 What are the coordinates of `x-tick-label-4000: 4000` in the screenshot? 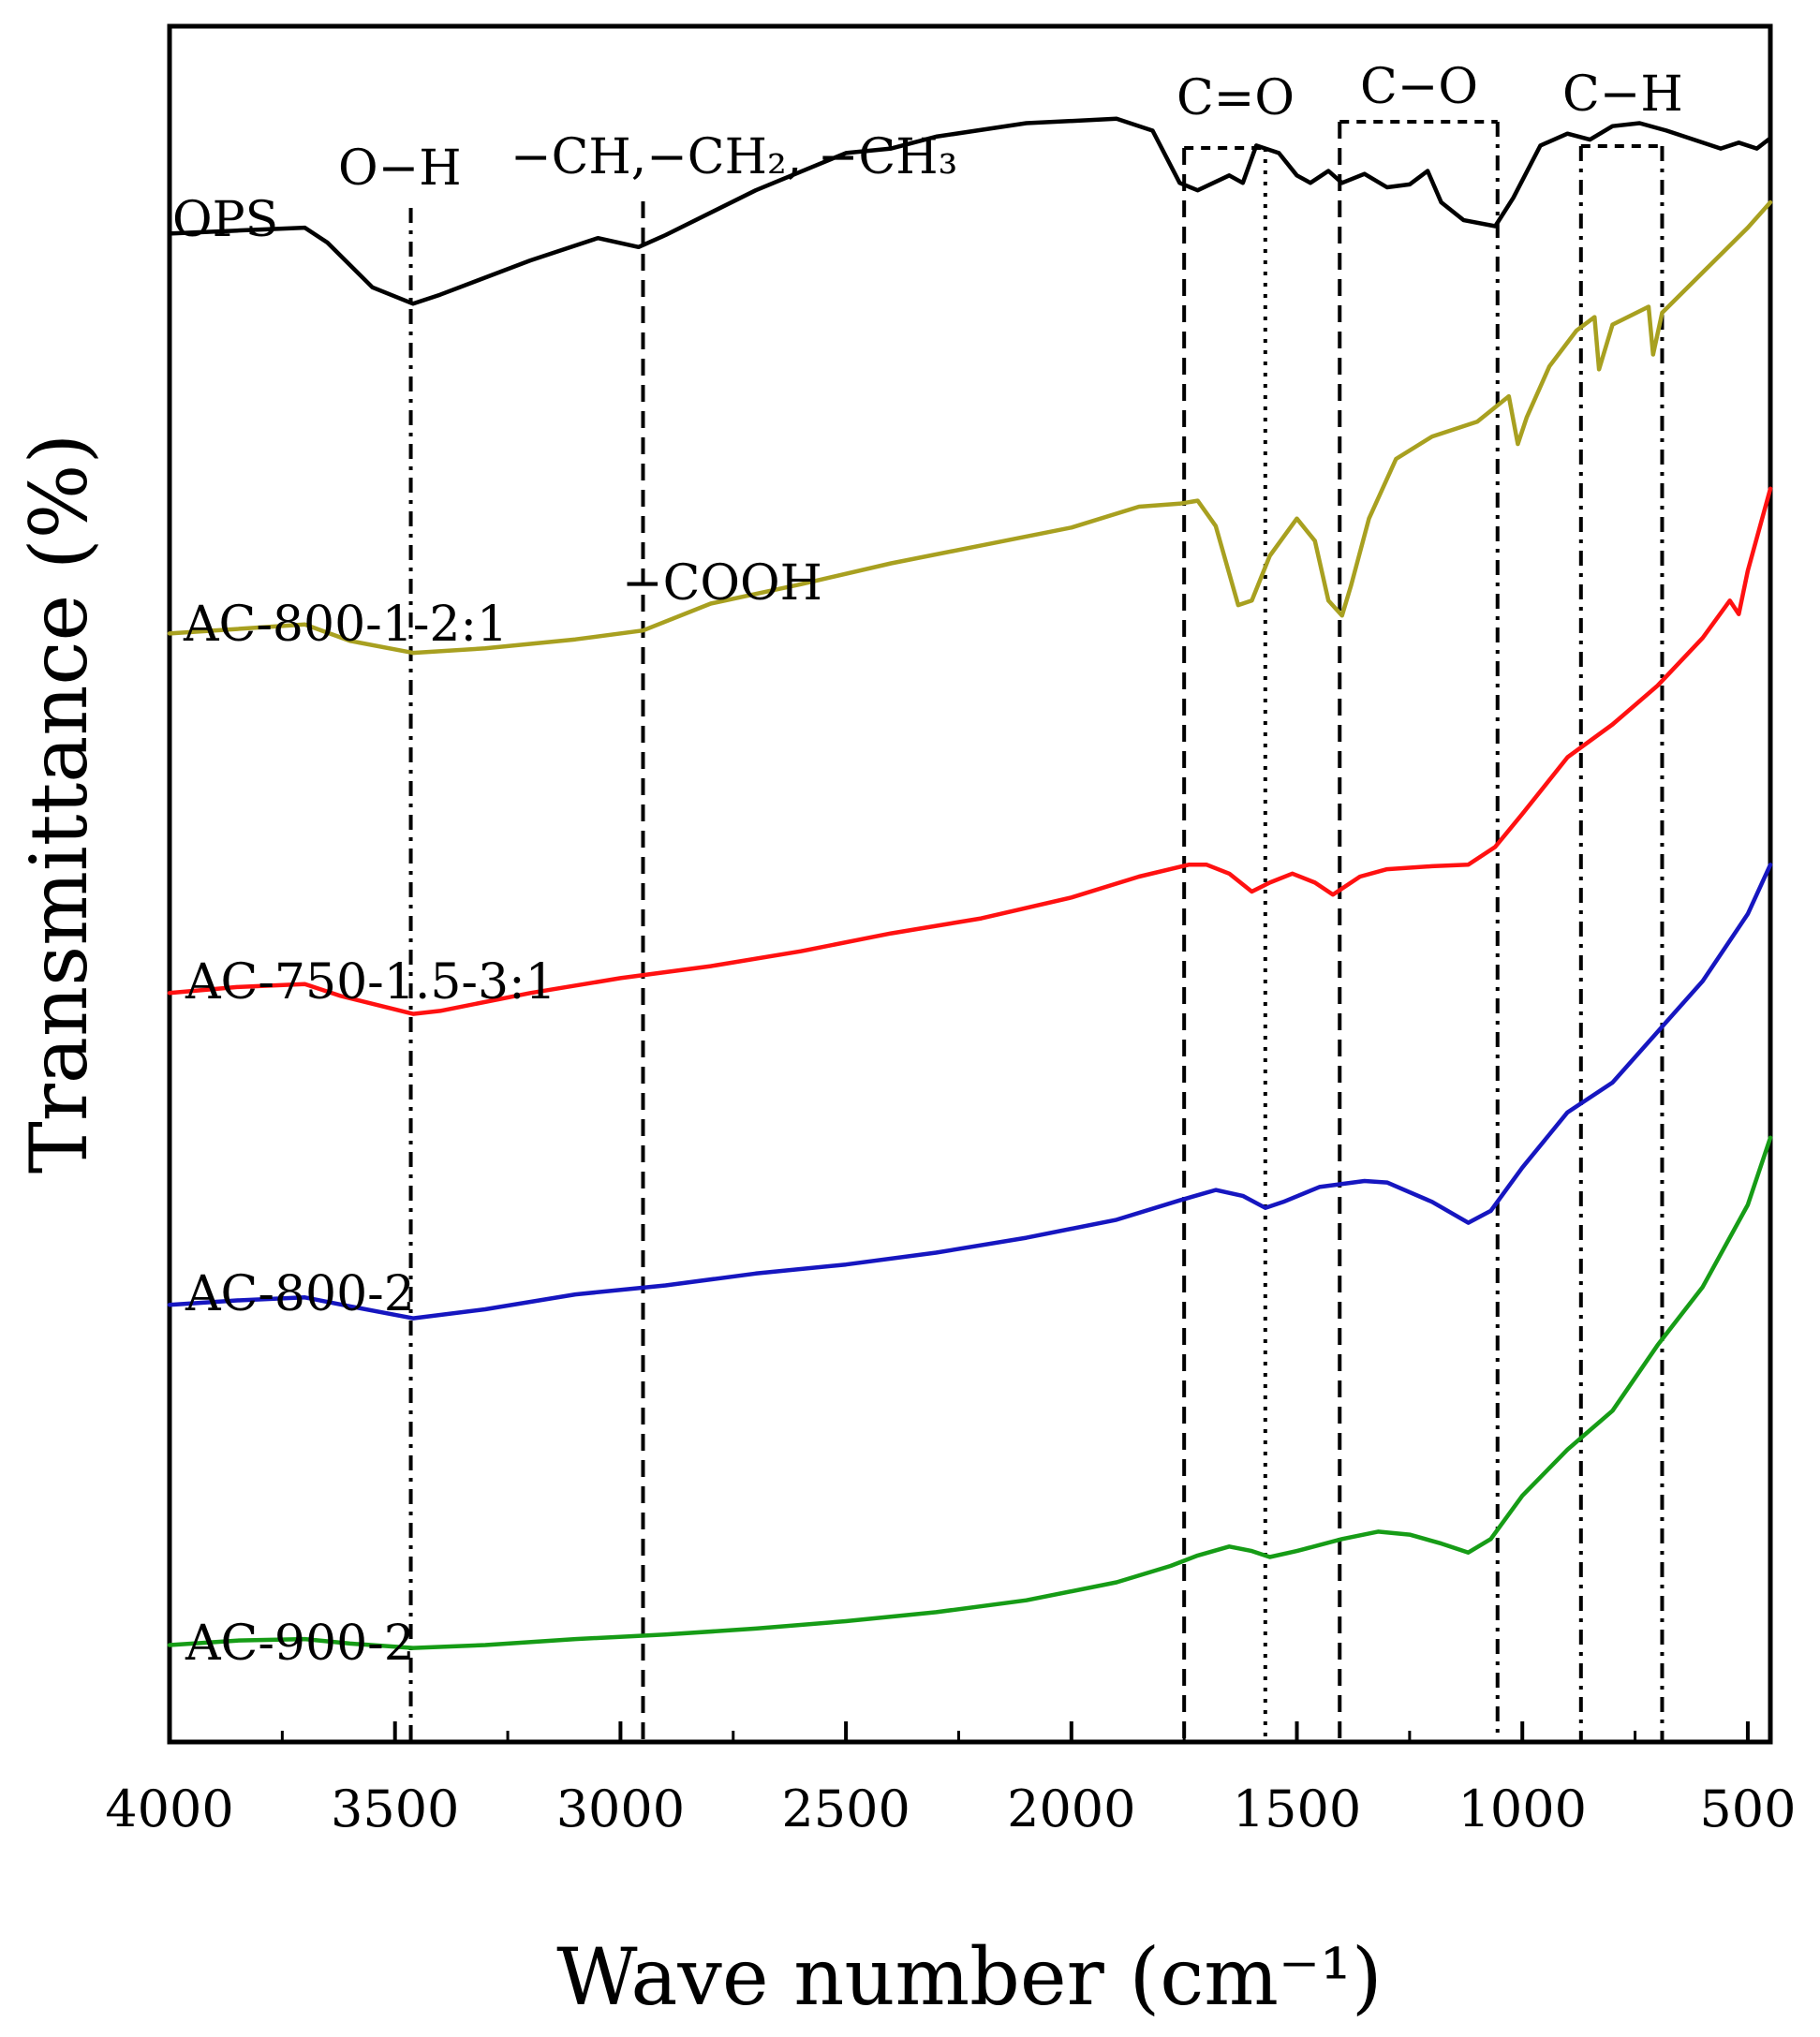 It's located at (169, 1808).